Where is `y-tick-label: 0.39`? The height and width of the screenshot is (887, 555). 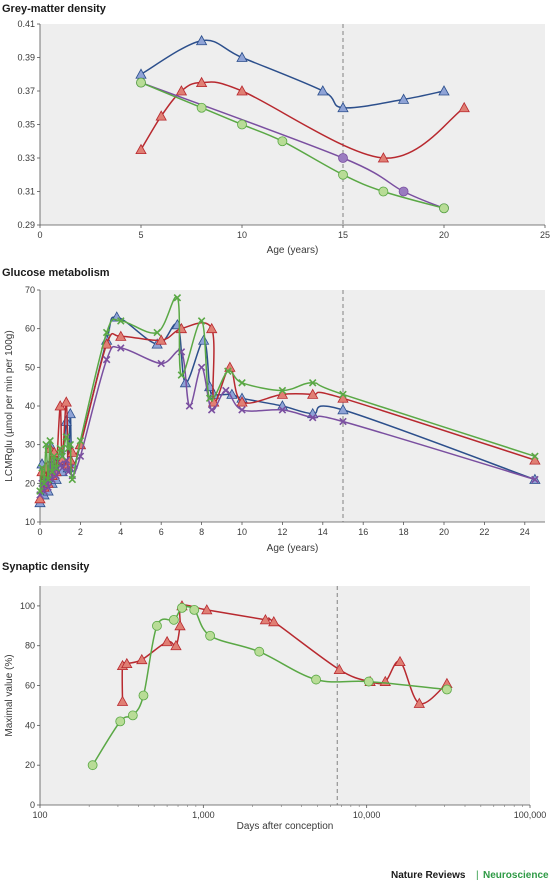
y-tick-label: 0.39 is located at coordinates (26, 58).